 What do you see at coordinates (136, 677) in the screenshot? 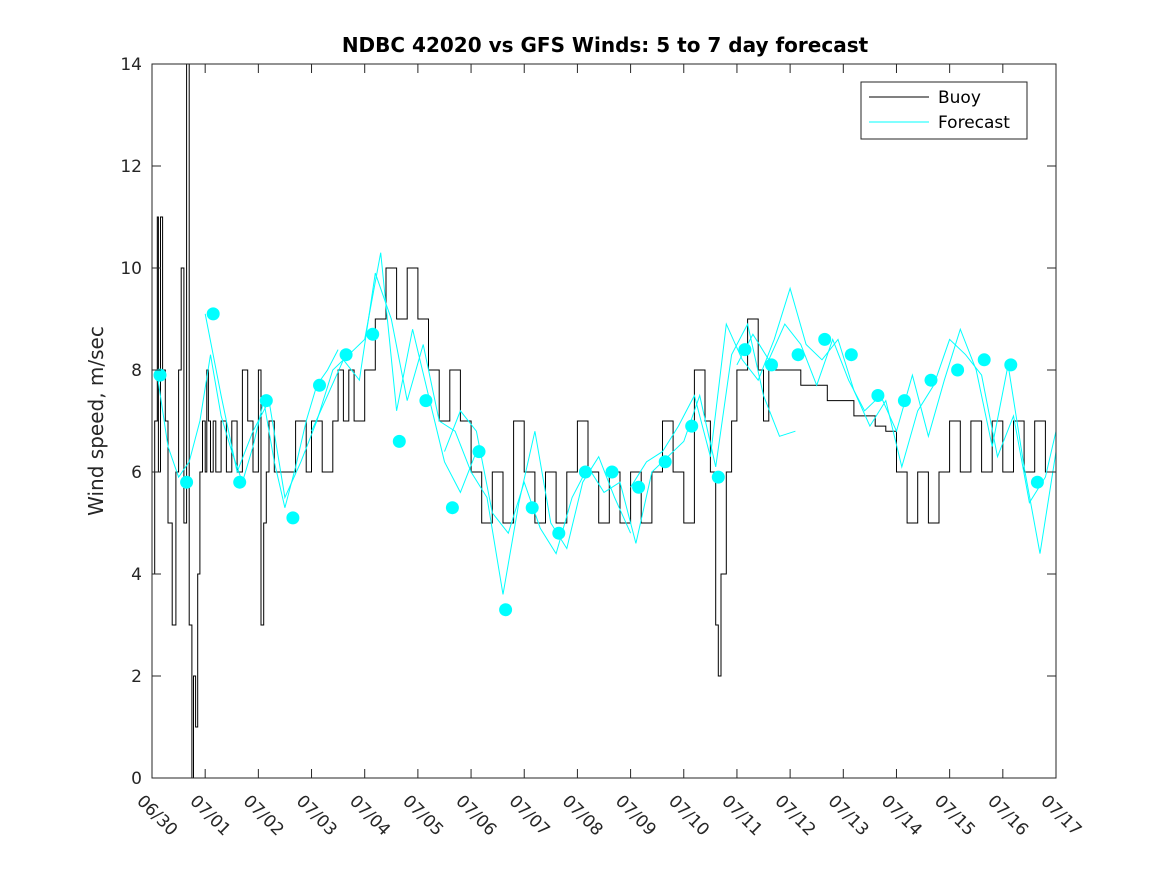
I see `y-tick-label: 2` at bounding box center [136, 677].